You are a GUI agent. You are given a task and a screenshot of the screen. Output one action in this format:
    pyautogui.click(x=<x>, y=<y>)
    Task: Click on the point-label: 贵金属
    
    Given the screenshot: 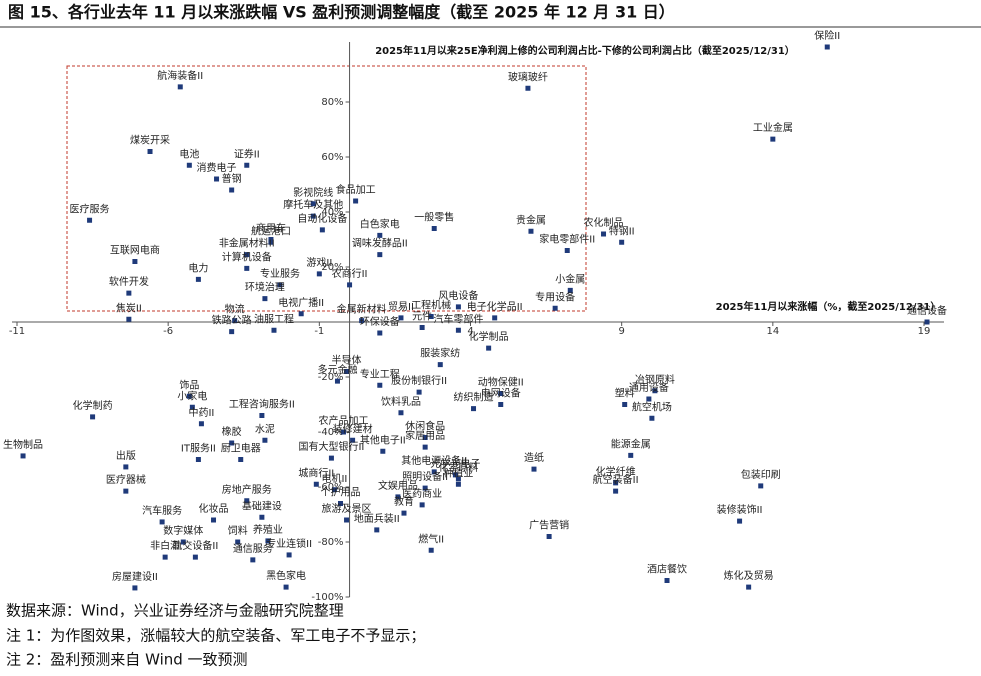 What is the action you would take?
    pyautogui.click(x=531, y=219)
    